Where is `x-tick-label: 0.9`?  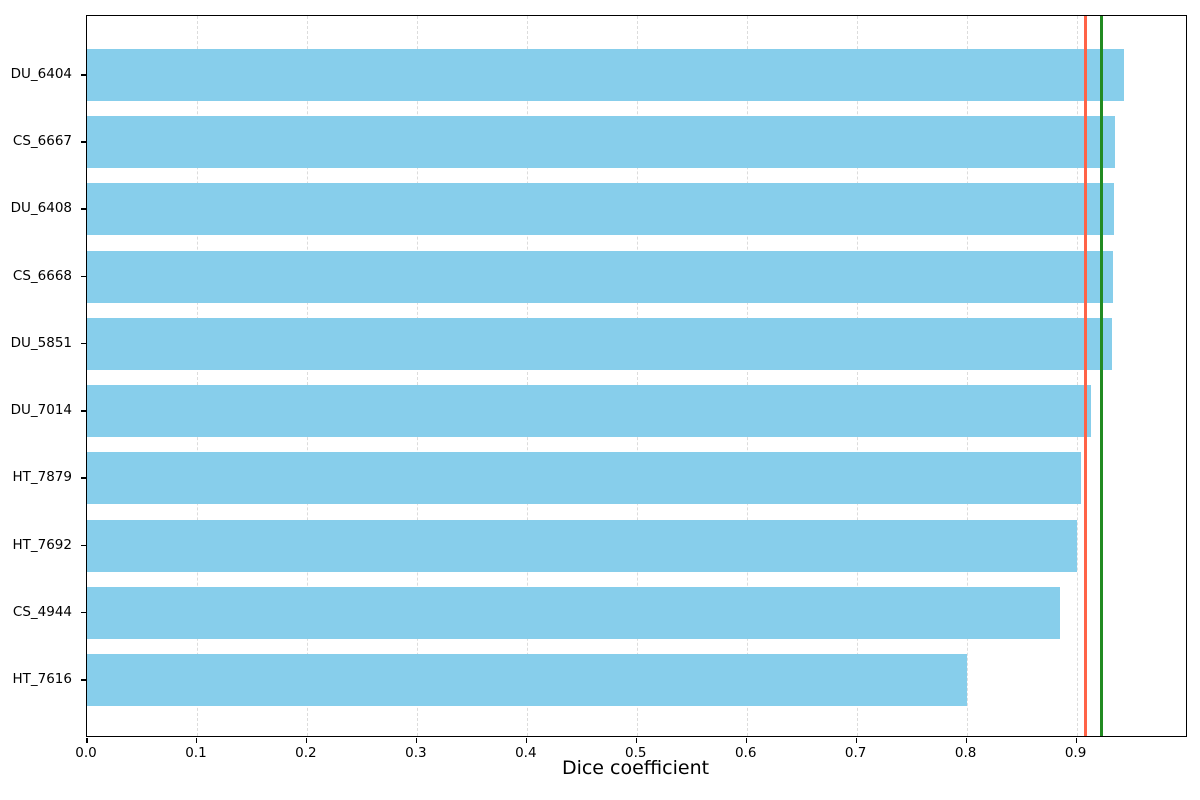
x-tick-label: 0.9 is located at coordinates (1075, 753).